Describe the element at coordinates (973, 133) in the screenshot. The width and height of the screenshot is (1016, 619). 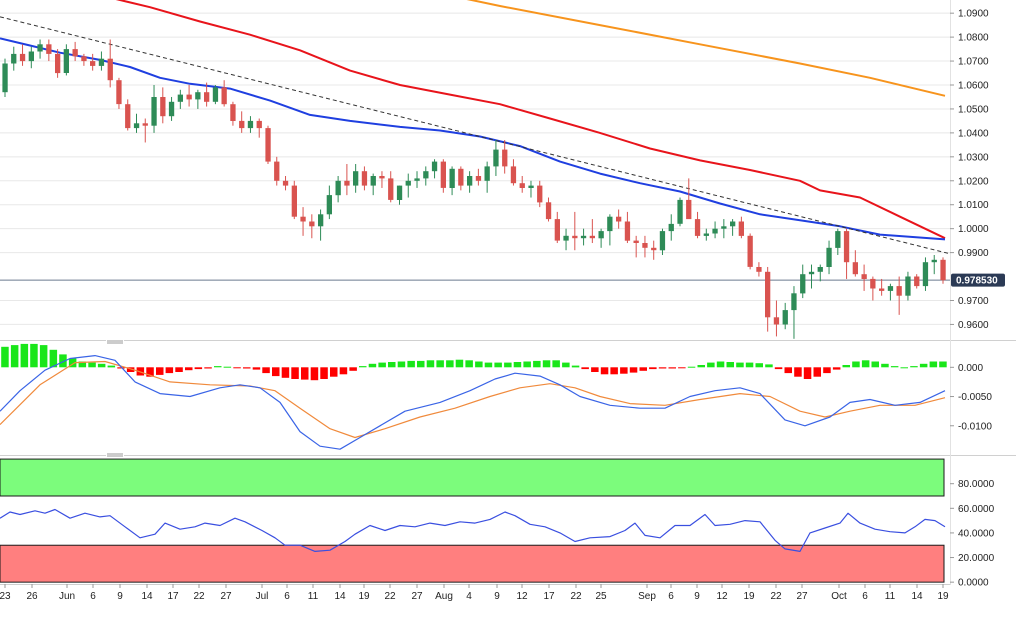
I see `price-tick-label: 1.0400` at that location.